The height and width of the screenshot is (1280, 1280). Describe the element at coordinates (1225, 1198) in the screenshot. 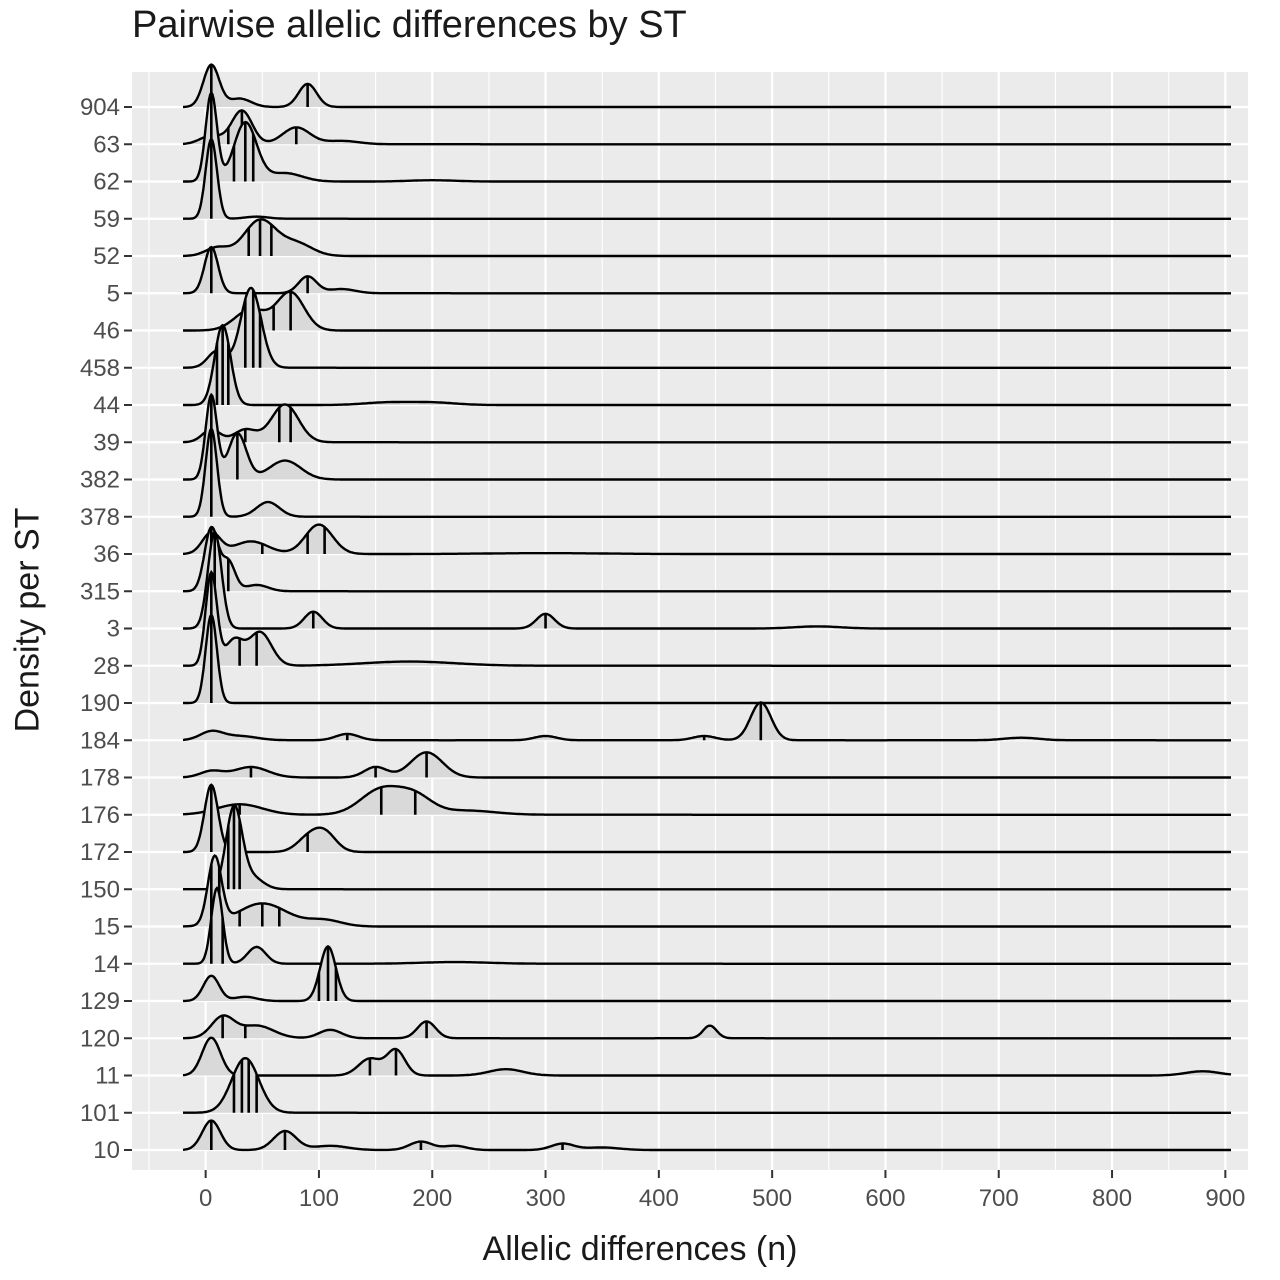

I see `x-tick-label: 900` at that location.